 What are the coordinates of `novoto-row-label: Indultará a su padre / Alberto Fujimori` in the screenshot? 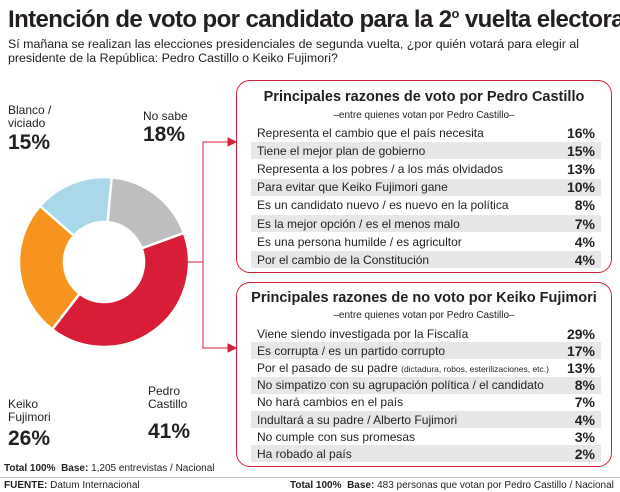 It's located at (357, 419).